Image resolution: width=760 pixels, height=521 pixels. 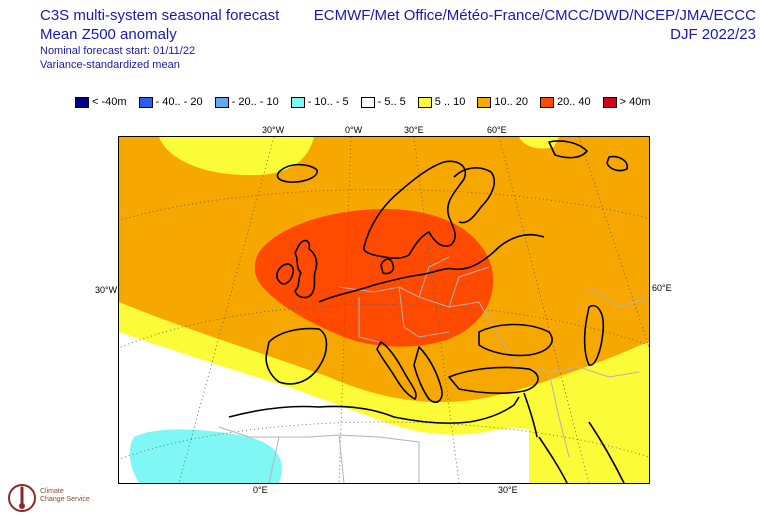 I want to click on legend-item: - 40.. - 20, so click(x=170, y=102).